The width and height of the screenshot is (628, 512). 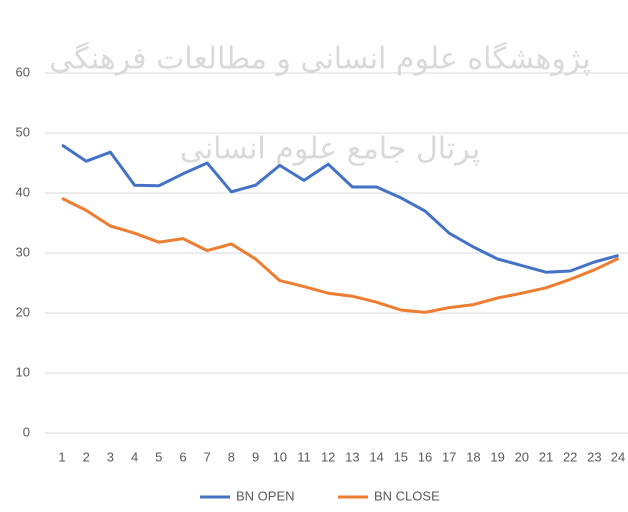 I want to click on x-tick-label: 16, so click(x=425, y=456).